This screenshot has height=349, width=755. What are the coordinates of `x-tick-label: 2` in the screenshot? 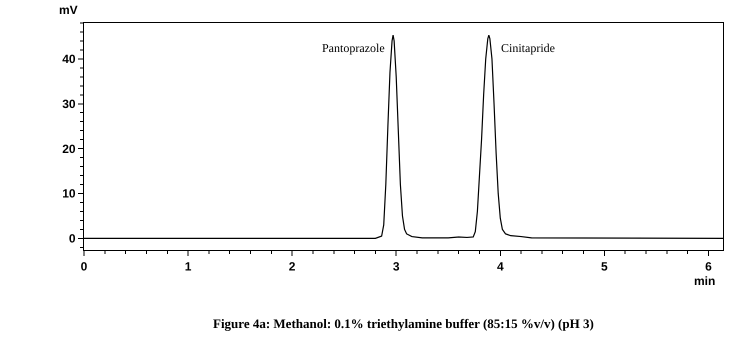 It's located at (292, 266).